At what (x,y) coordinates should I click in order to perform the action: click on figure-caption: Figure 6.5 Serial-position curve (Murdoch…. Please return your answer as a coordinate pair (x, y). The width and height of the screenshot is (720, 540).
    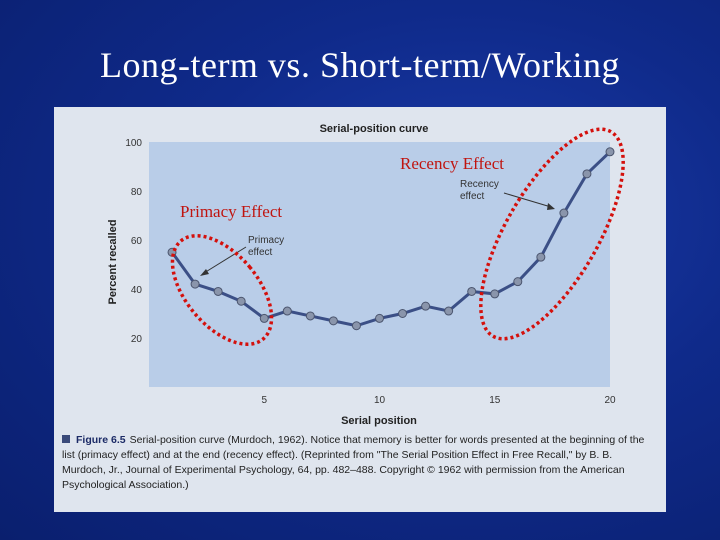
    Looking at the image, I should click on (360, 463).